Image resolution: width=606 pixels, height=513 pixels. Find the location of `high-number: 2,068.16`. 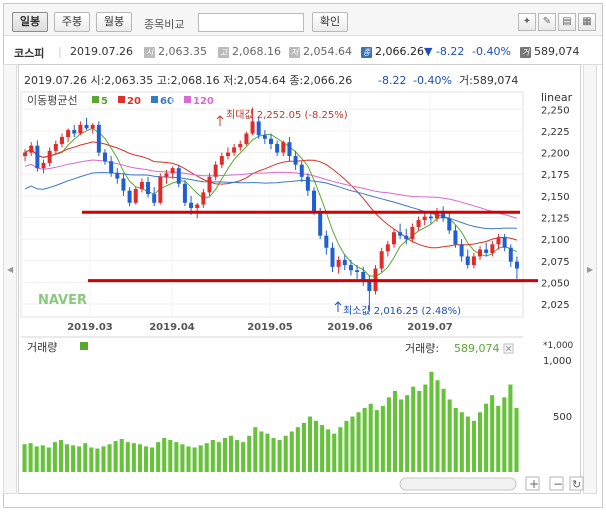

high-number: 2,068.16 is located at coordinates (256, 51).